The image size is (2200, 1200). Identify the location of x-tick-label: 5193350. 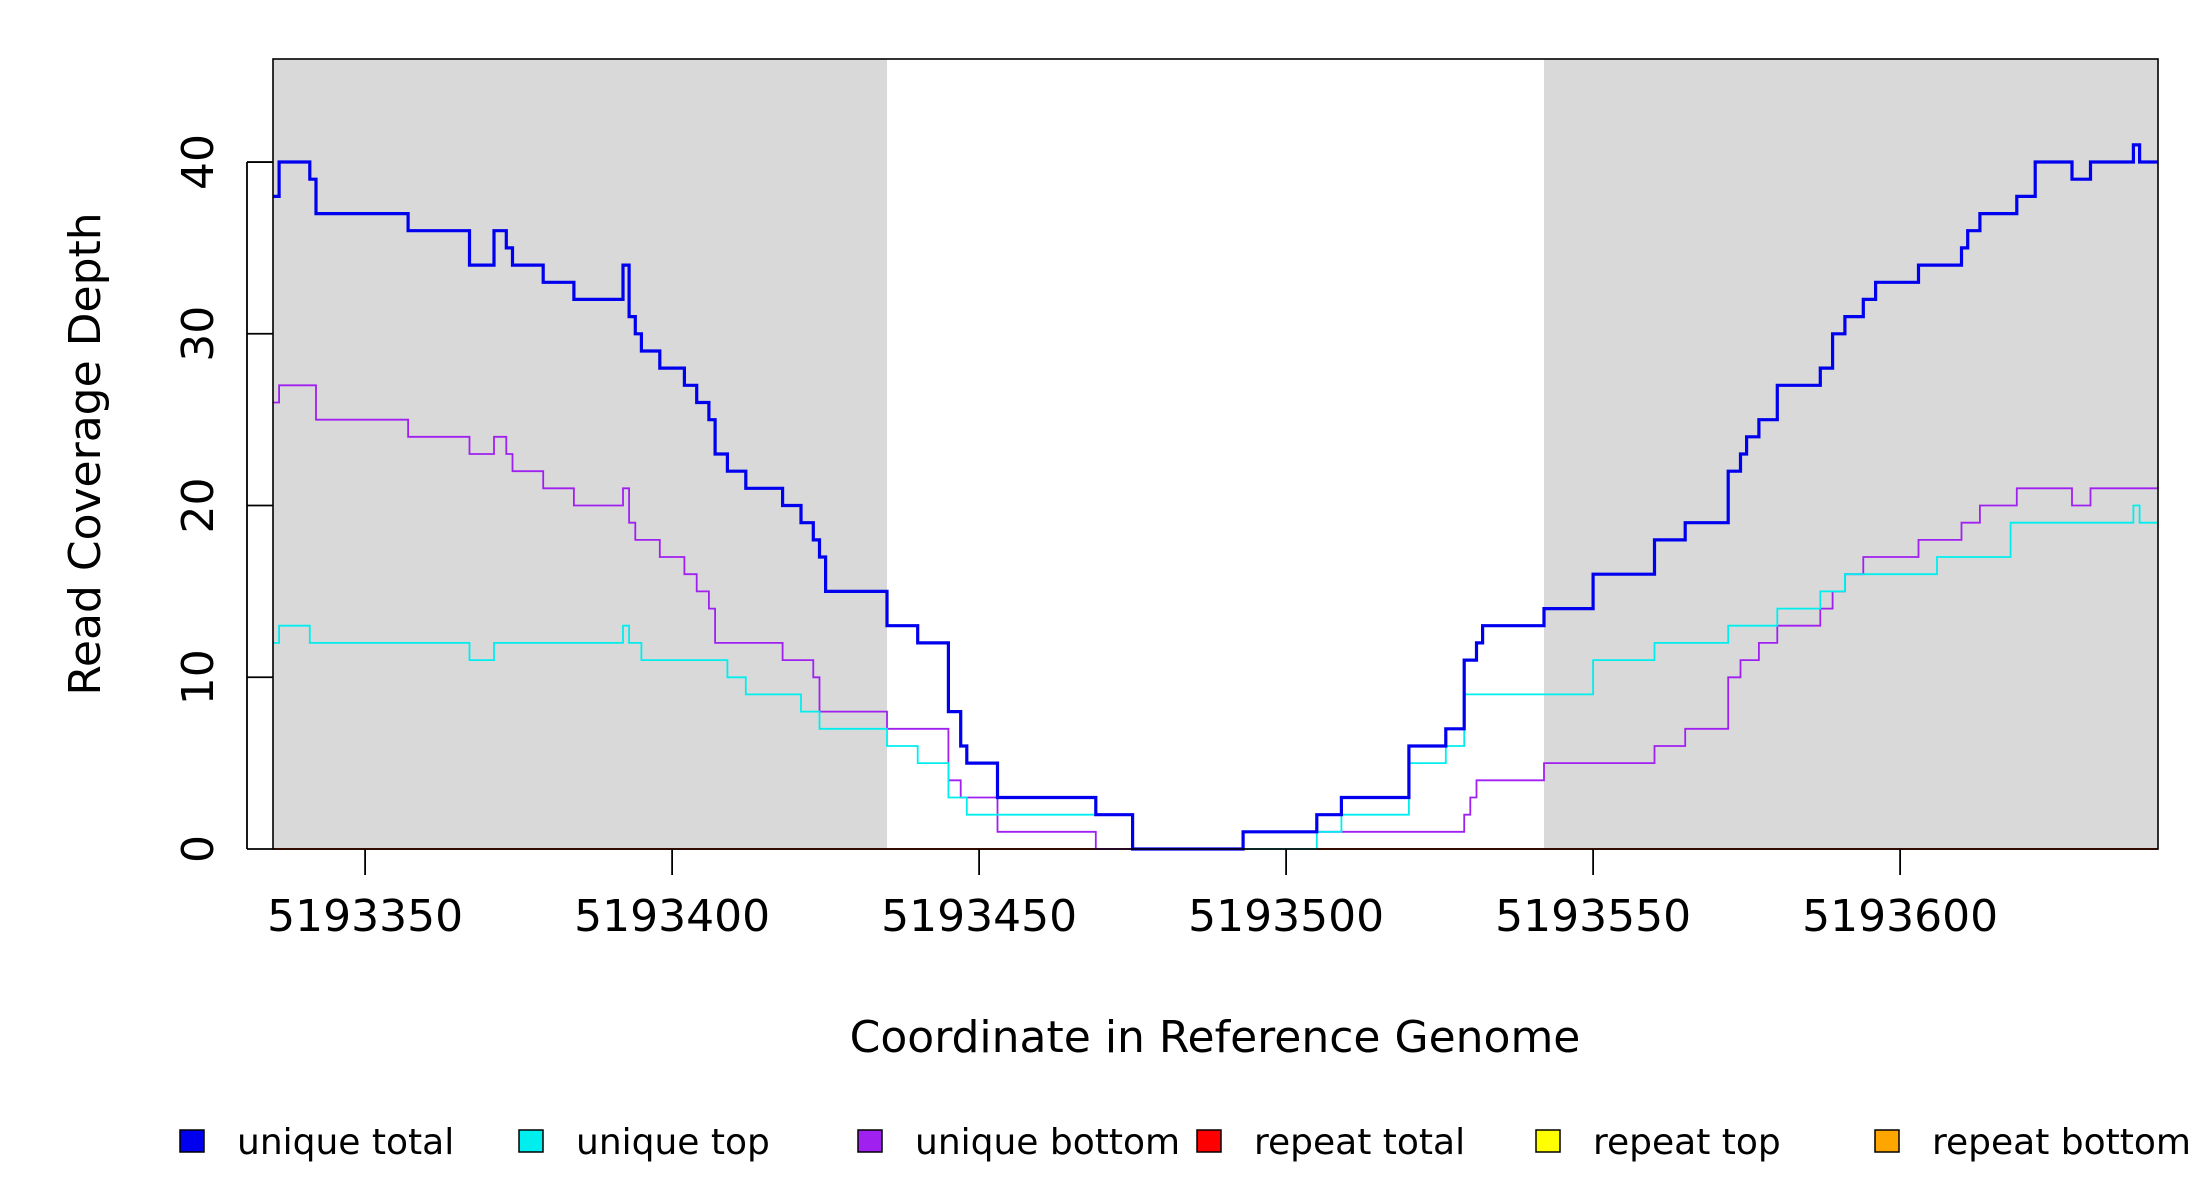
(365, 916).